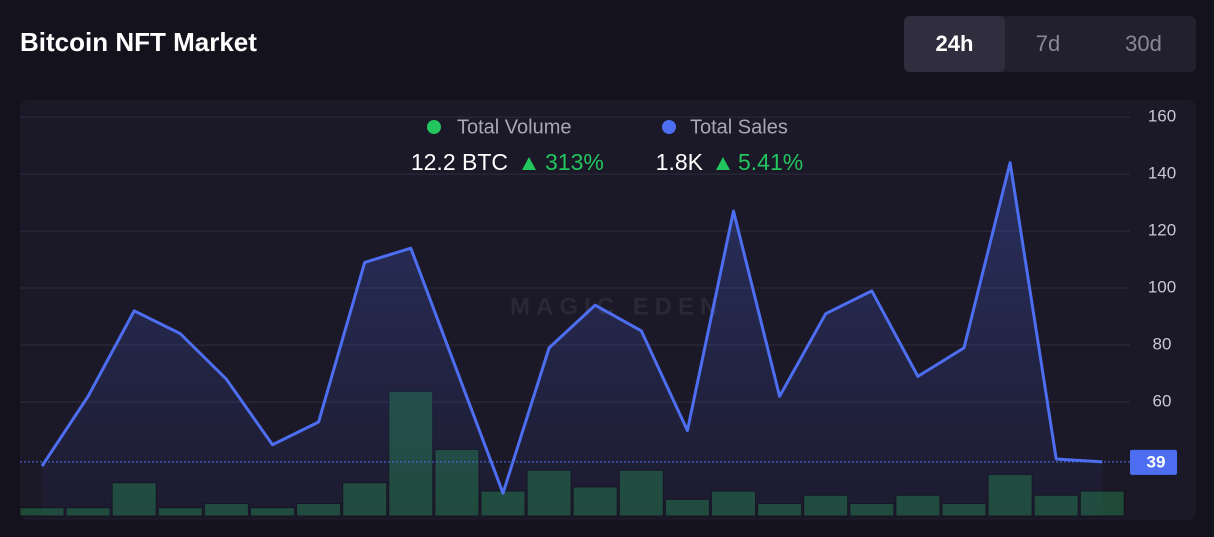  Describe the element at coordinates (574, 162) in the screenshot. I see `summary-change: 313%` at that location.